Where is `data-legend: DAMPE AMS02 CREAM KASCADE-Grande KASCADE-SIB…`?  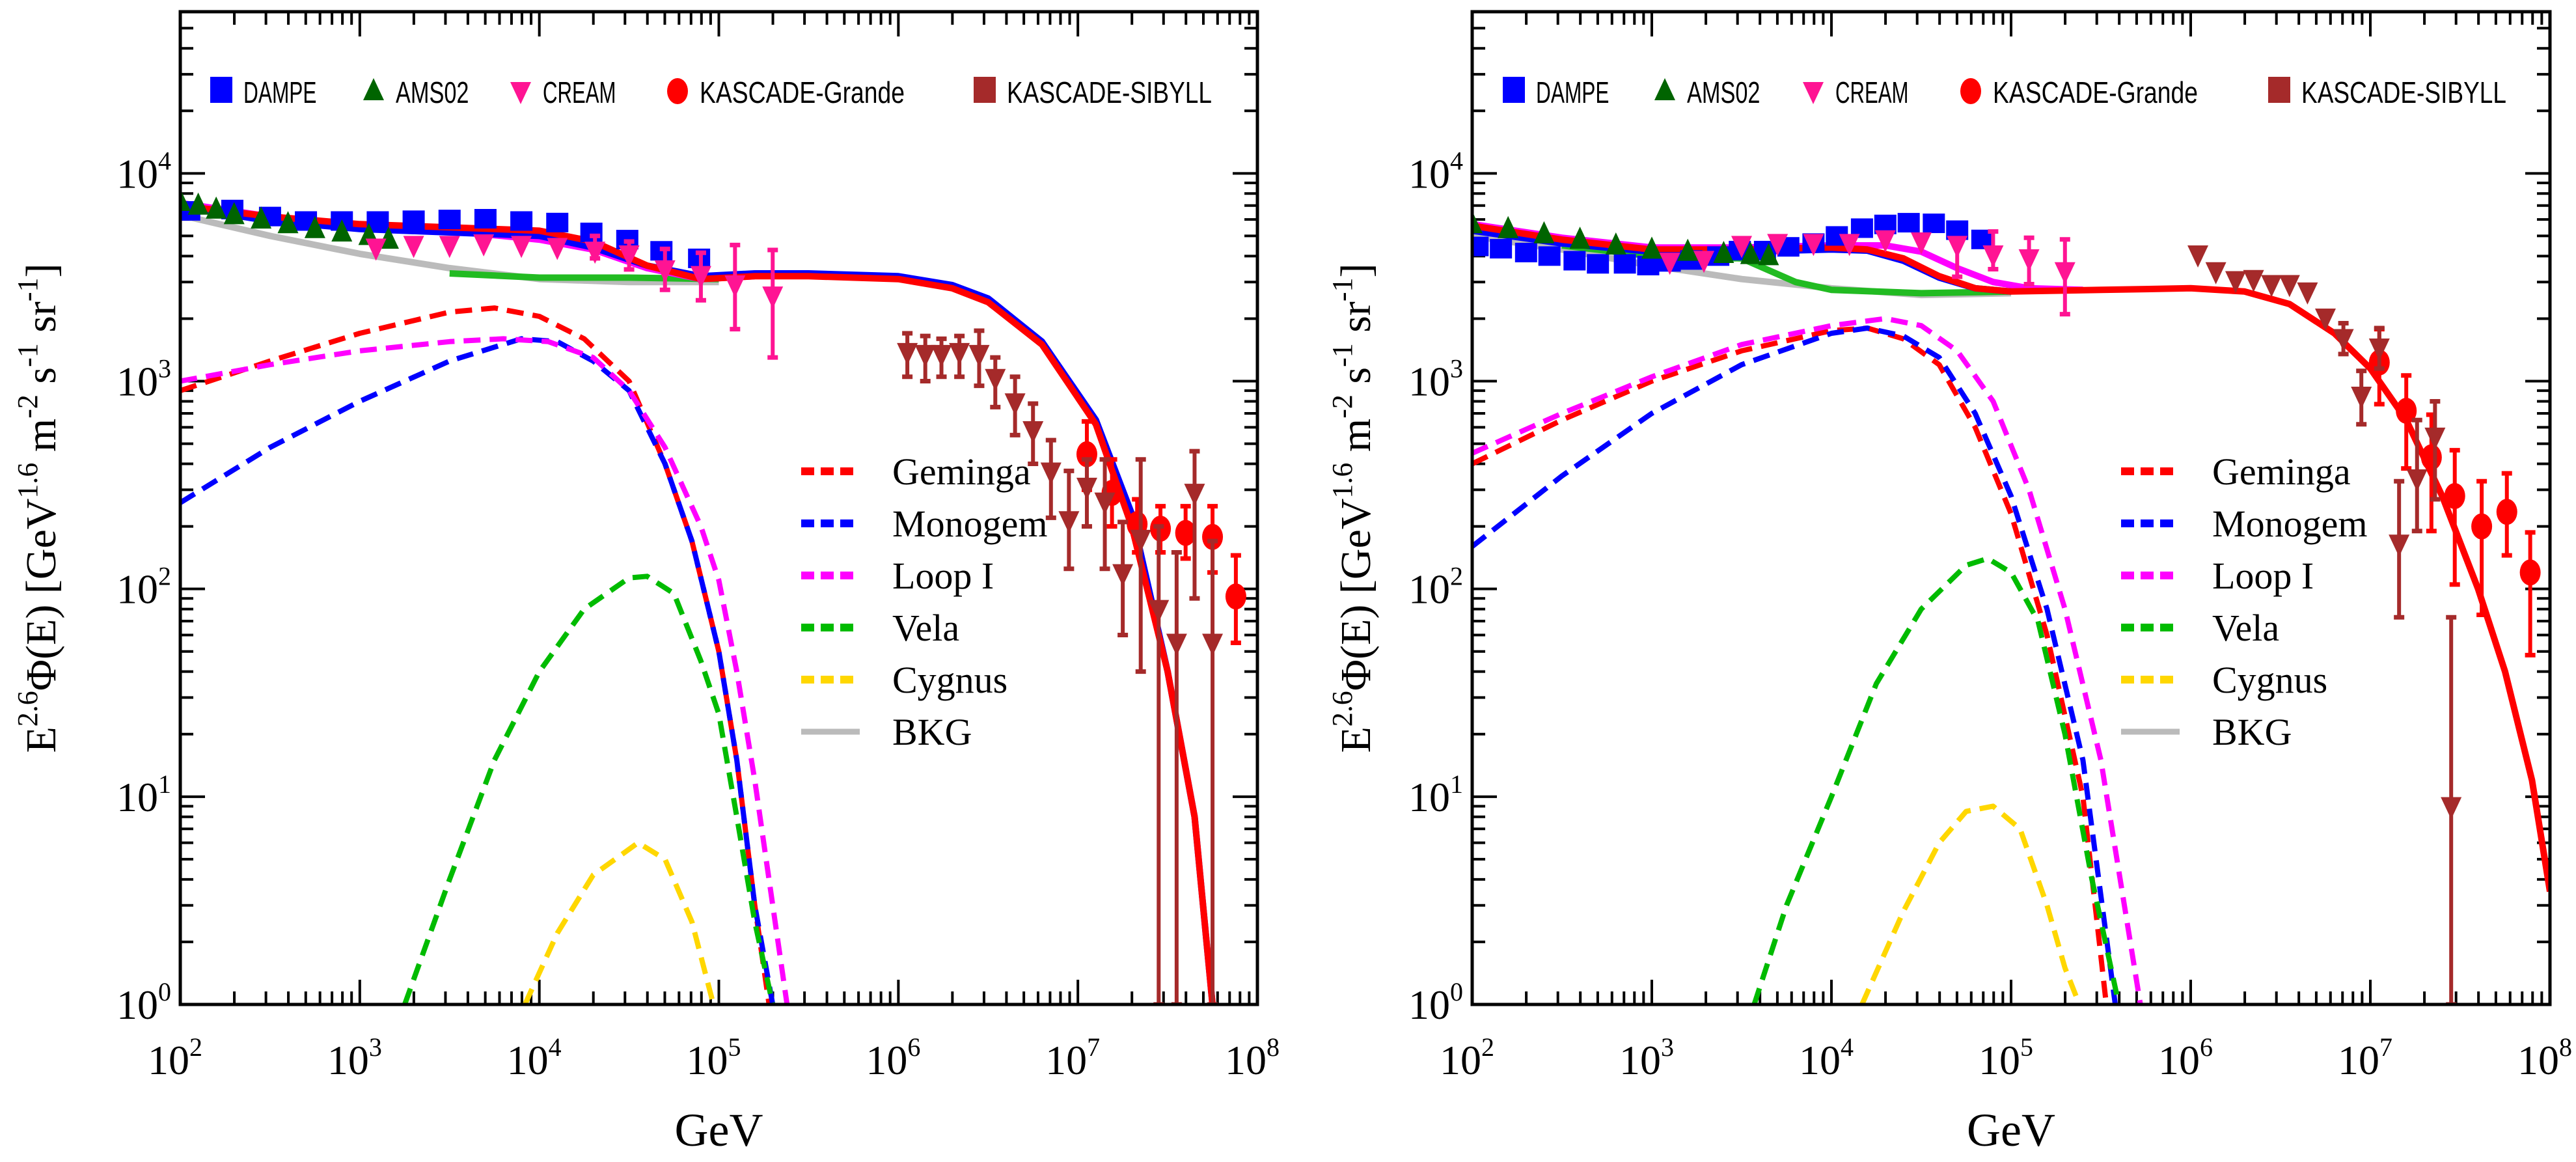
data-legend: DAMPE AMS02 CREAM KASCADE-Grande KASCADE-SIB… is located at coordinates (711, 93).